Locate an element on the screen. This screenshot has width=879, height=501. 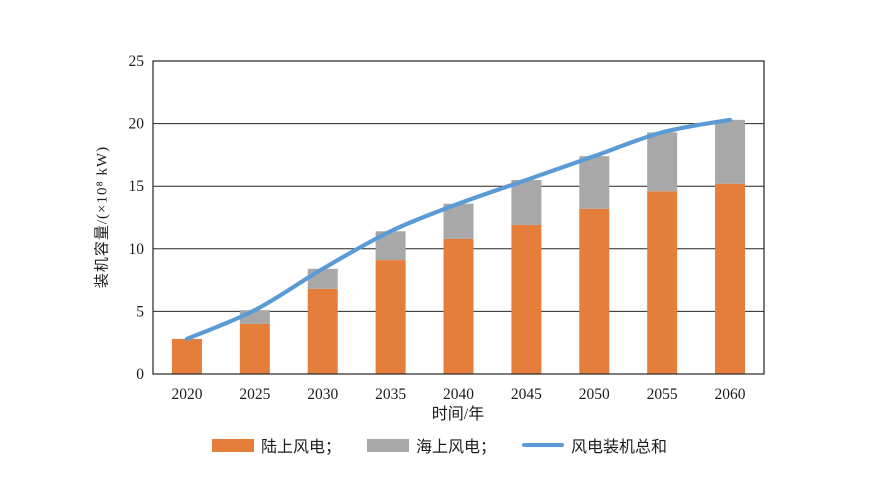
bar-陆上风电-2020 is located at coordinates (186, 356).